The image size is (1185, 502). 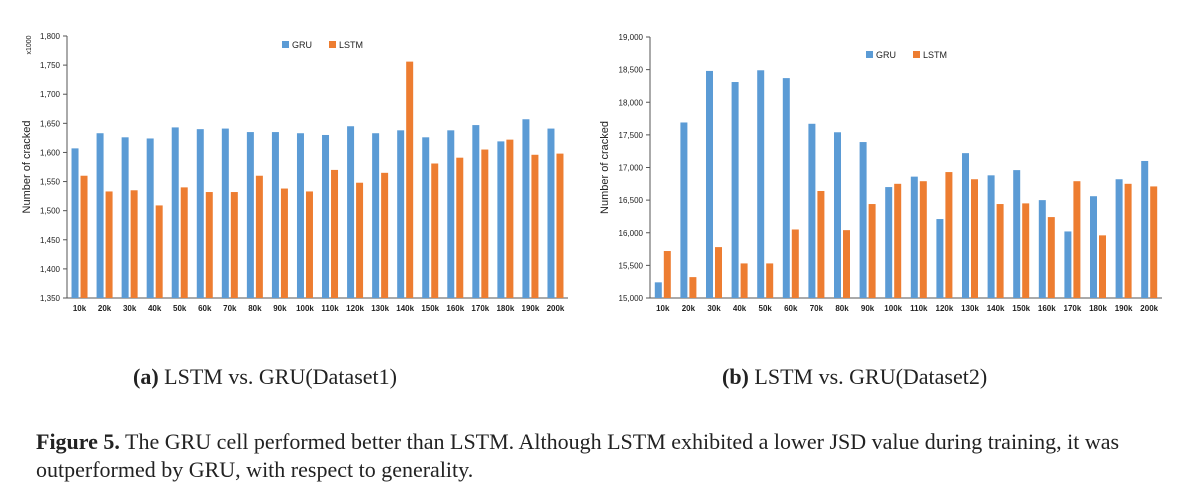 I want to click on y-tick-label: 1,750, so click(x=50, y=65).